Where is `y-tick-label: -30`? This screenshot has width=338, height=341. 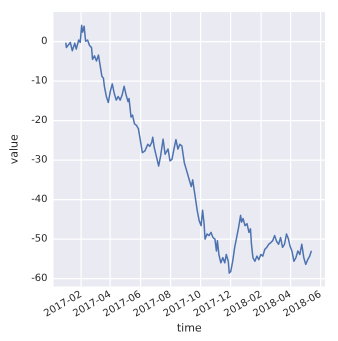
y-tick-label: -30 is located at coordinates (39, 160).